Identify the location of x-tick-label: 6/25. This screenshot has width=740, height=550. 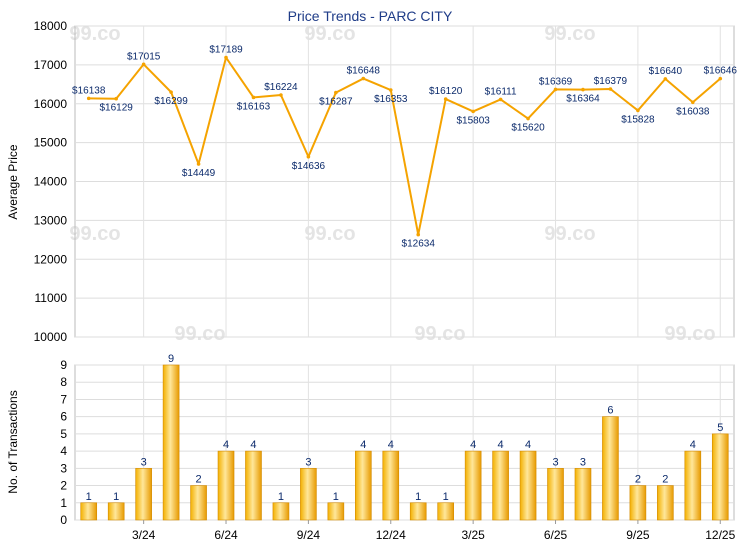
(556, 535).